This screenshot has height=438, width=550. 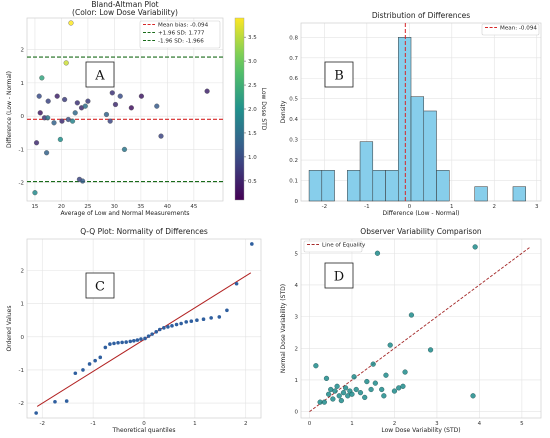 I want to click on colorbar, so click(x=239, y=109).